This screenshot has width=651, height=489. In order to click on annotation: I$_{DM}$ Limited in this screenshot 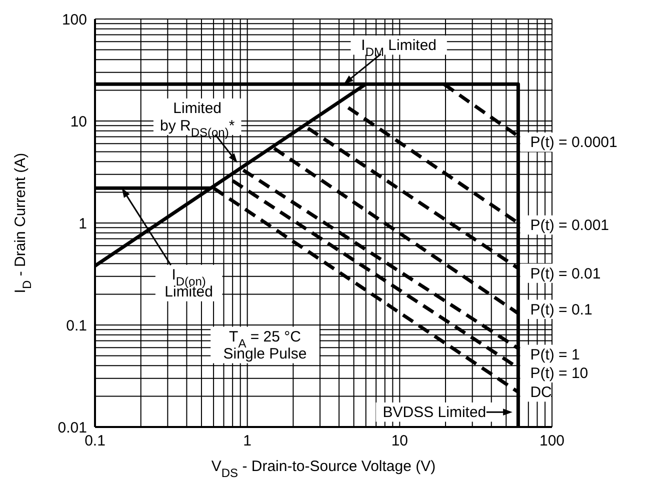, I will do `click(399, 48)`.